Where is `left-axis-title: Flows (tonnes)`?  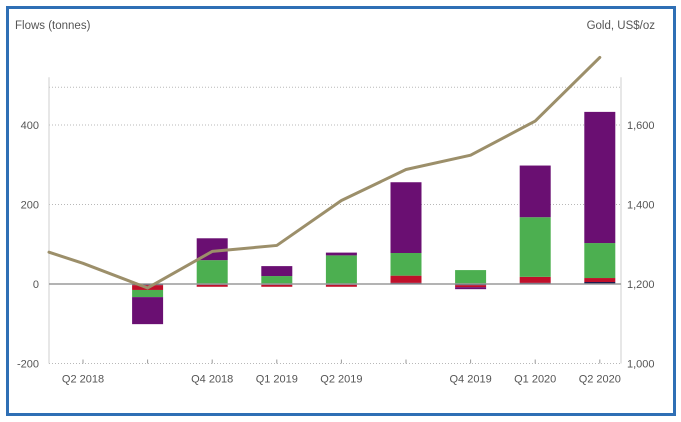
left-axis-title: Flows (tonnes) is located at coordinates (53, 26).